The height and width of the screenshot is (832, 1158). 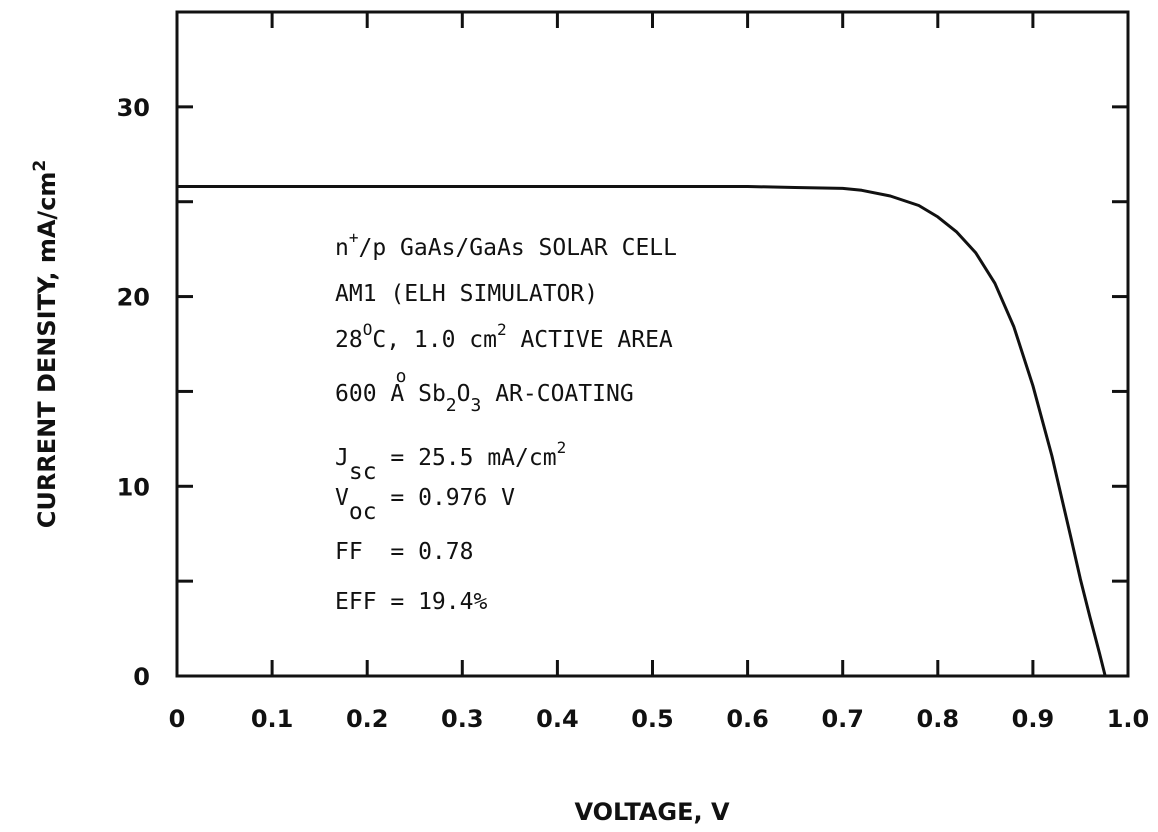 I want to click on x-tick-label: 0.5, so click(x=652, y=719).